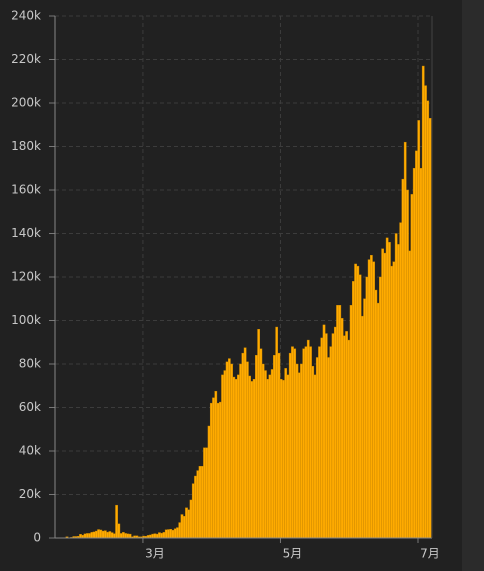 This screenshot has width=484, height=571. What do you see at coordinates (26, 59) in the screenshot?
I see `y-tick-label: 220k` at bounding box center [26, 59].